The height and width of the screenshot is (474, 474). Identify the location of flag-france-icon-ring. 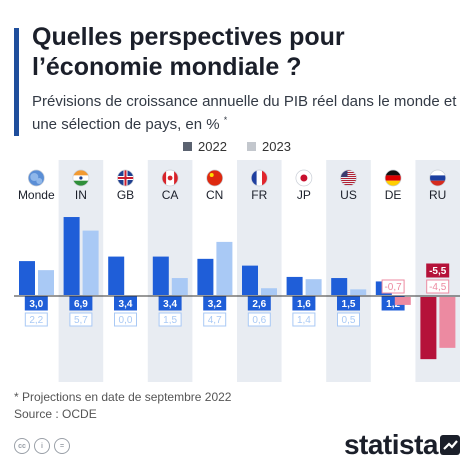
(259, 178).